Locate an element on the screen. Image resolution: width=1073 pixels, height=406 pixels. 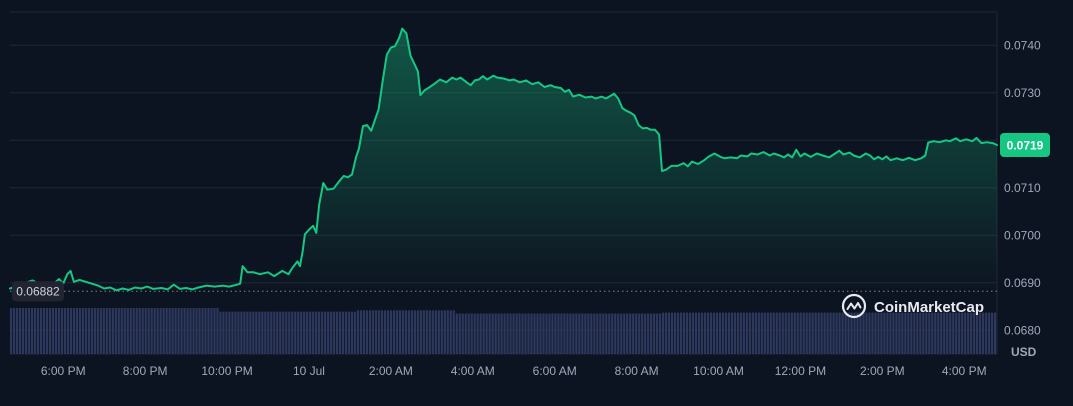
current-price-layer: 0.0719 is located at coordinates (1025, 145).